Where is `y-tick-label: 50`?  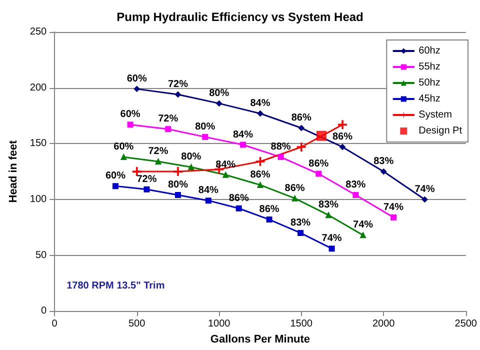 y-tick-label: 50 is located at coordinates (41, 255).